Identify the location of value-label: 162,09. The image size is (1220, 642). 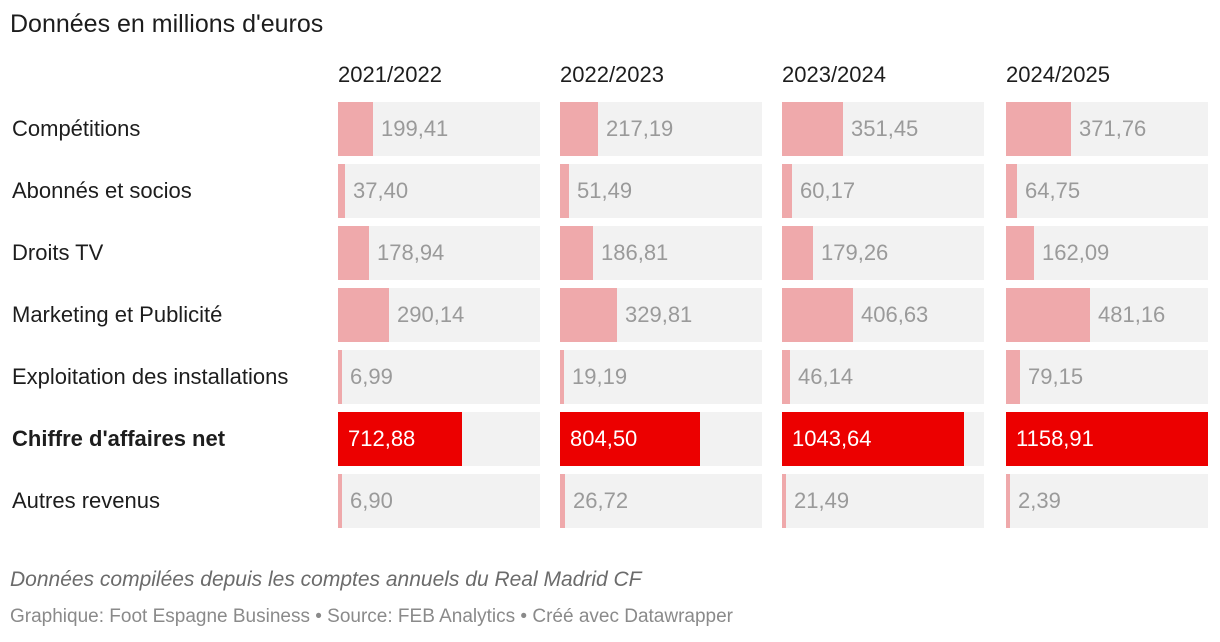
(1076, 252).